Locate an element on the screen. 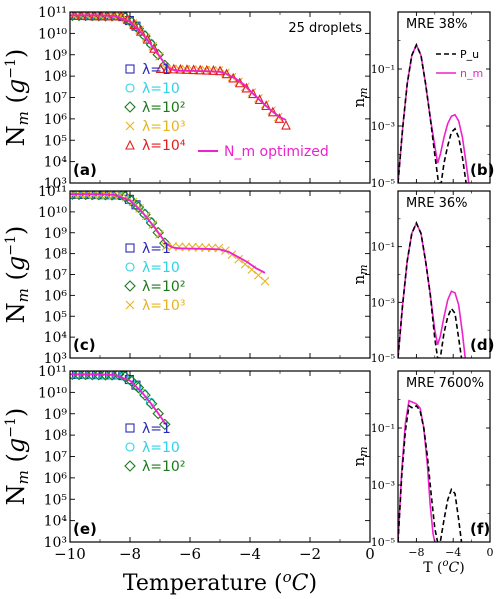  panel-label: (b) is located at coordinates (482, 170).